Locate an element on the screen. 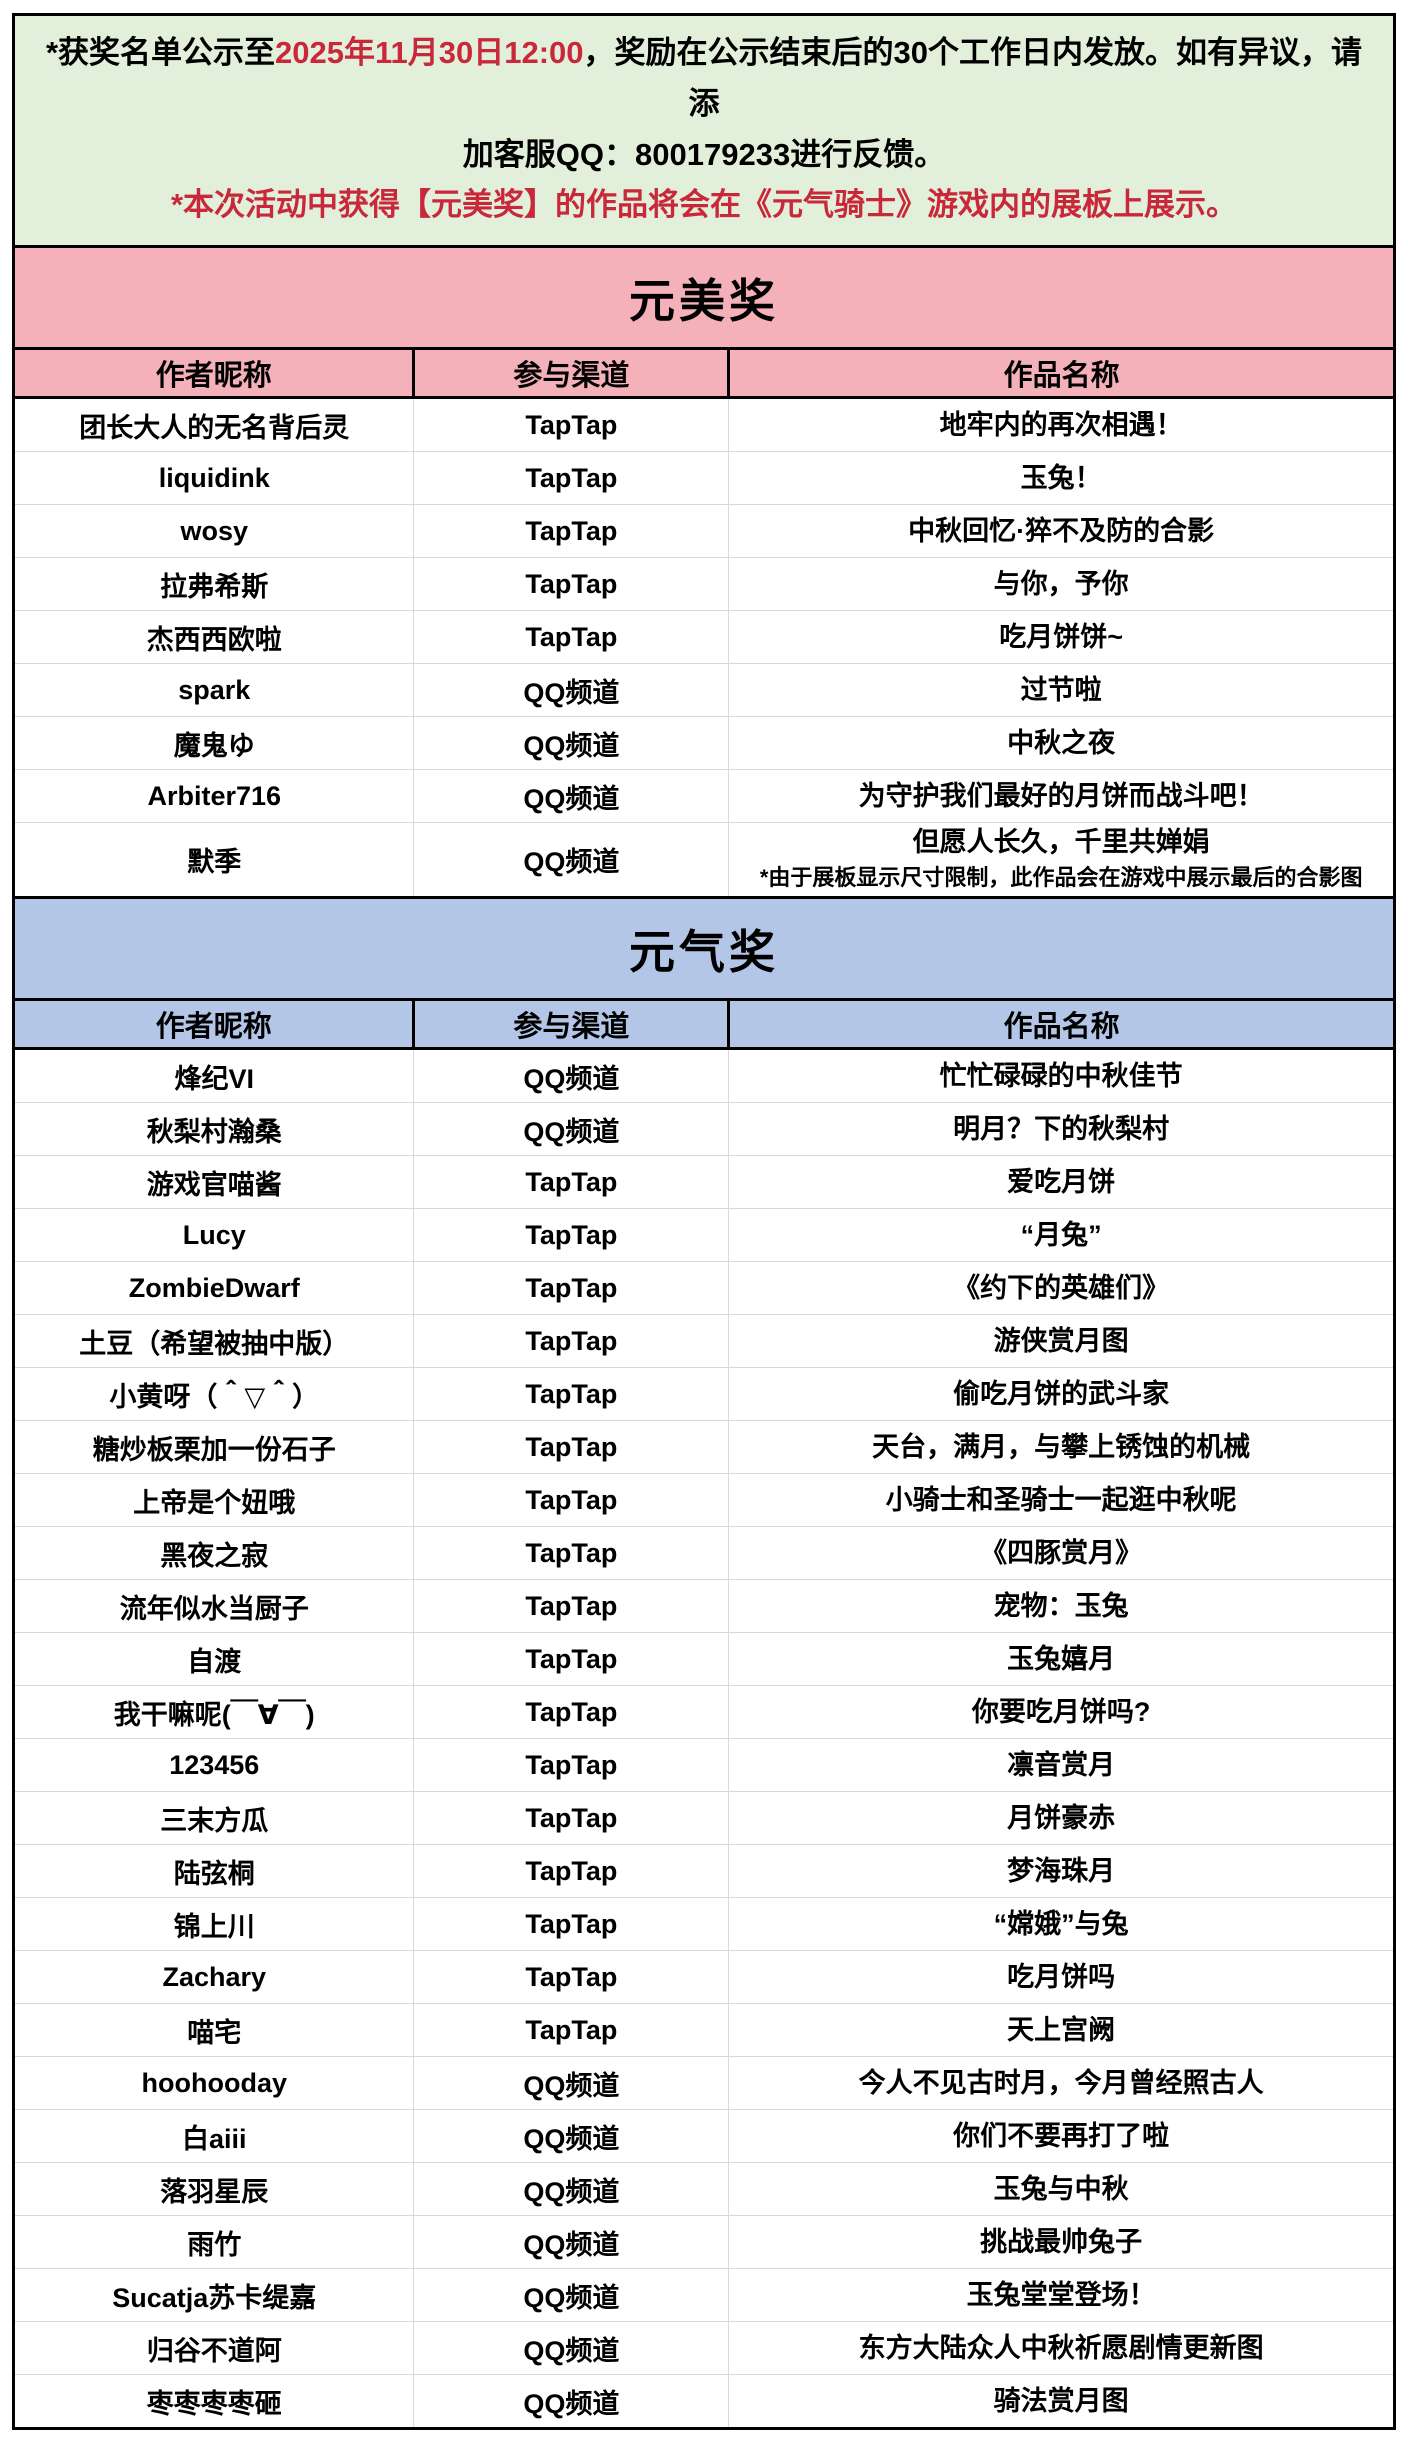 Image resolution: width=1408 pixels, height=2452 pixels. work-title: 小骑士和圣骑士一起逛中秋呢 is located at coordinates (1061, 1499).